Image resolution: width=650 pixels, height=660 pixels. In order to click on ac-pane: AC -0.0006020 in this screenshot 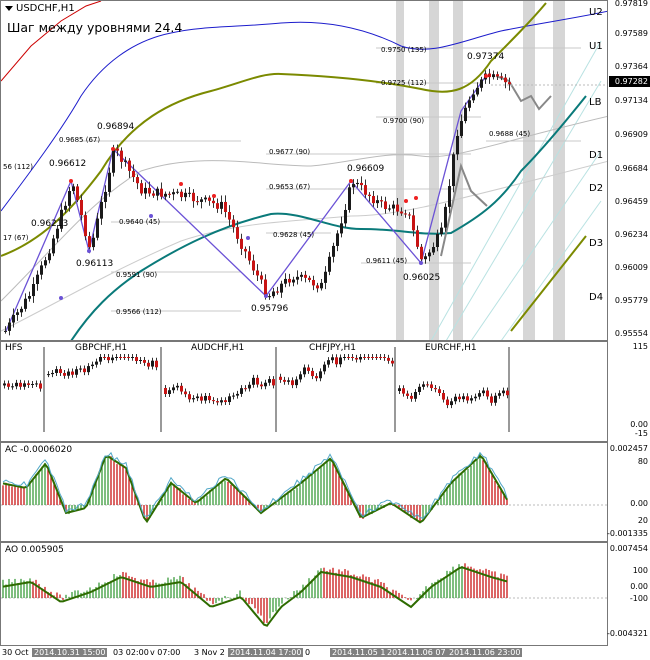, I will do `click(304, 492)`.